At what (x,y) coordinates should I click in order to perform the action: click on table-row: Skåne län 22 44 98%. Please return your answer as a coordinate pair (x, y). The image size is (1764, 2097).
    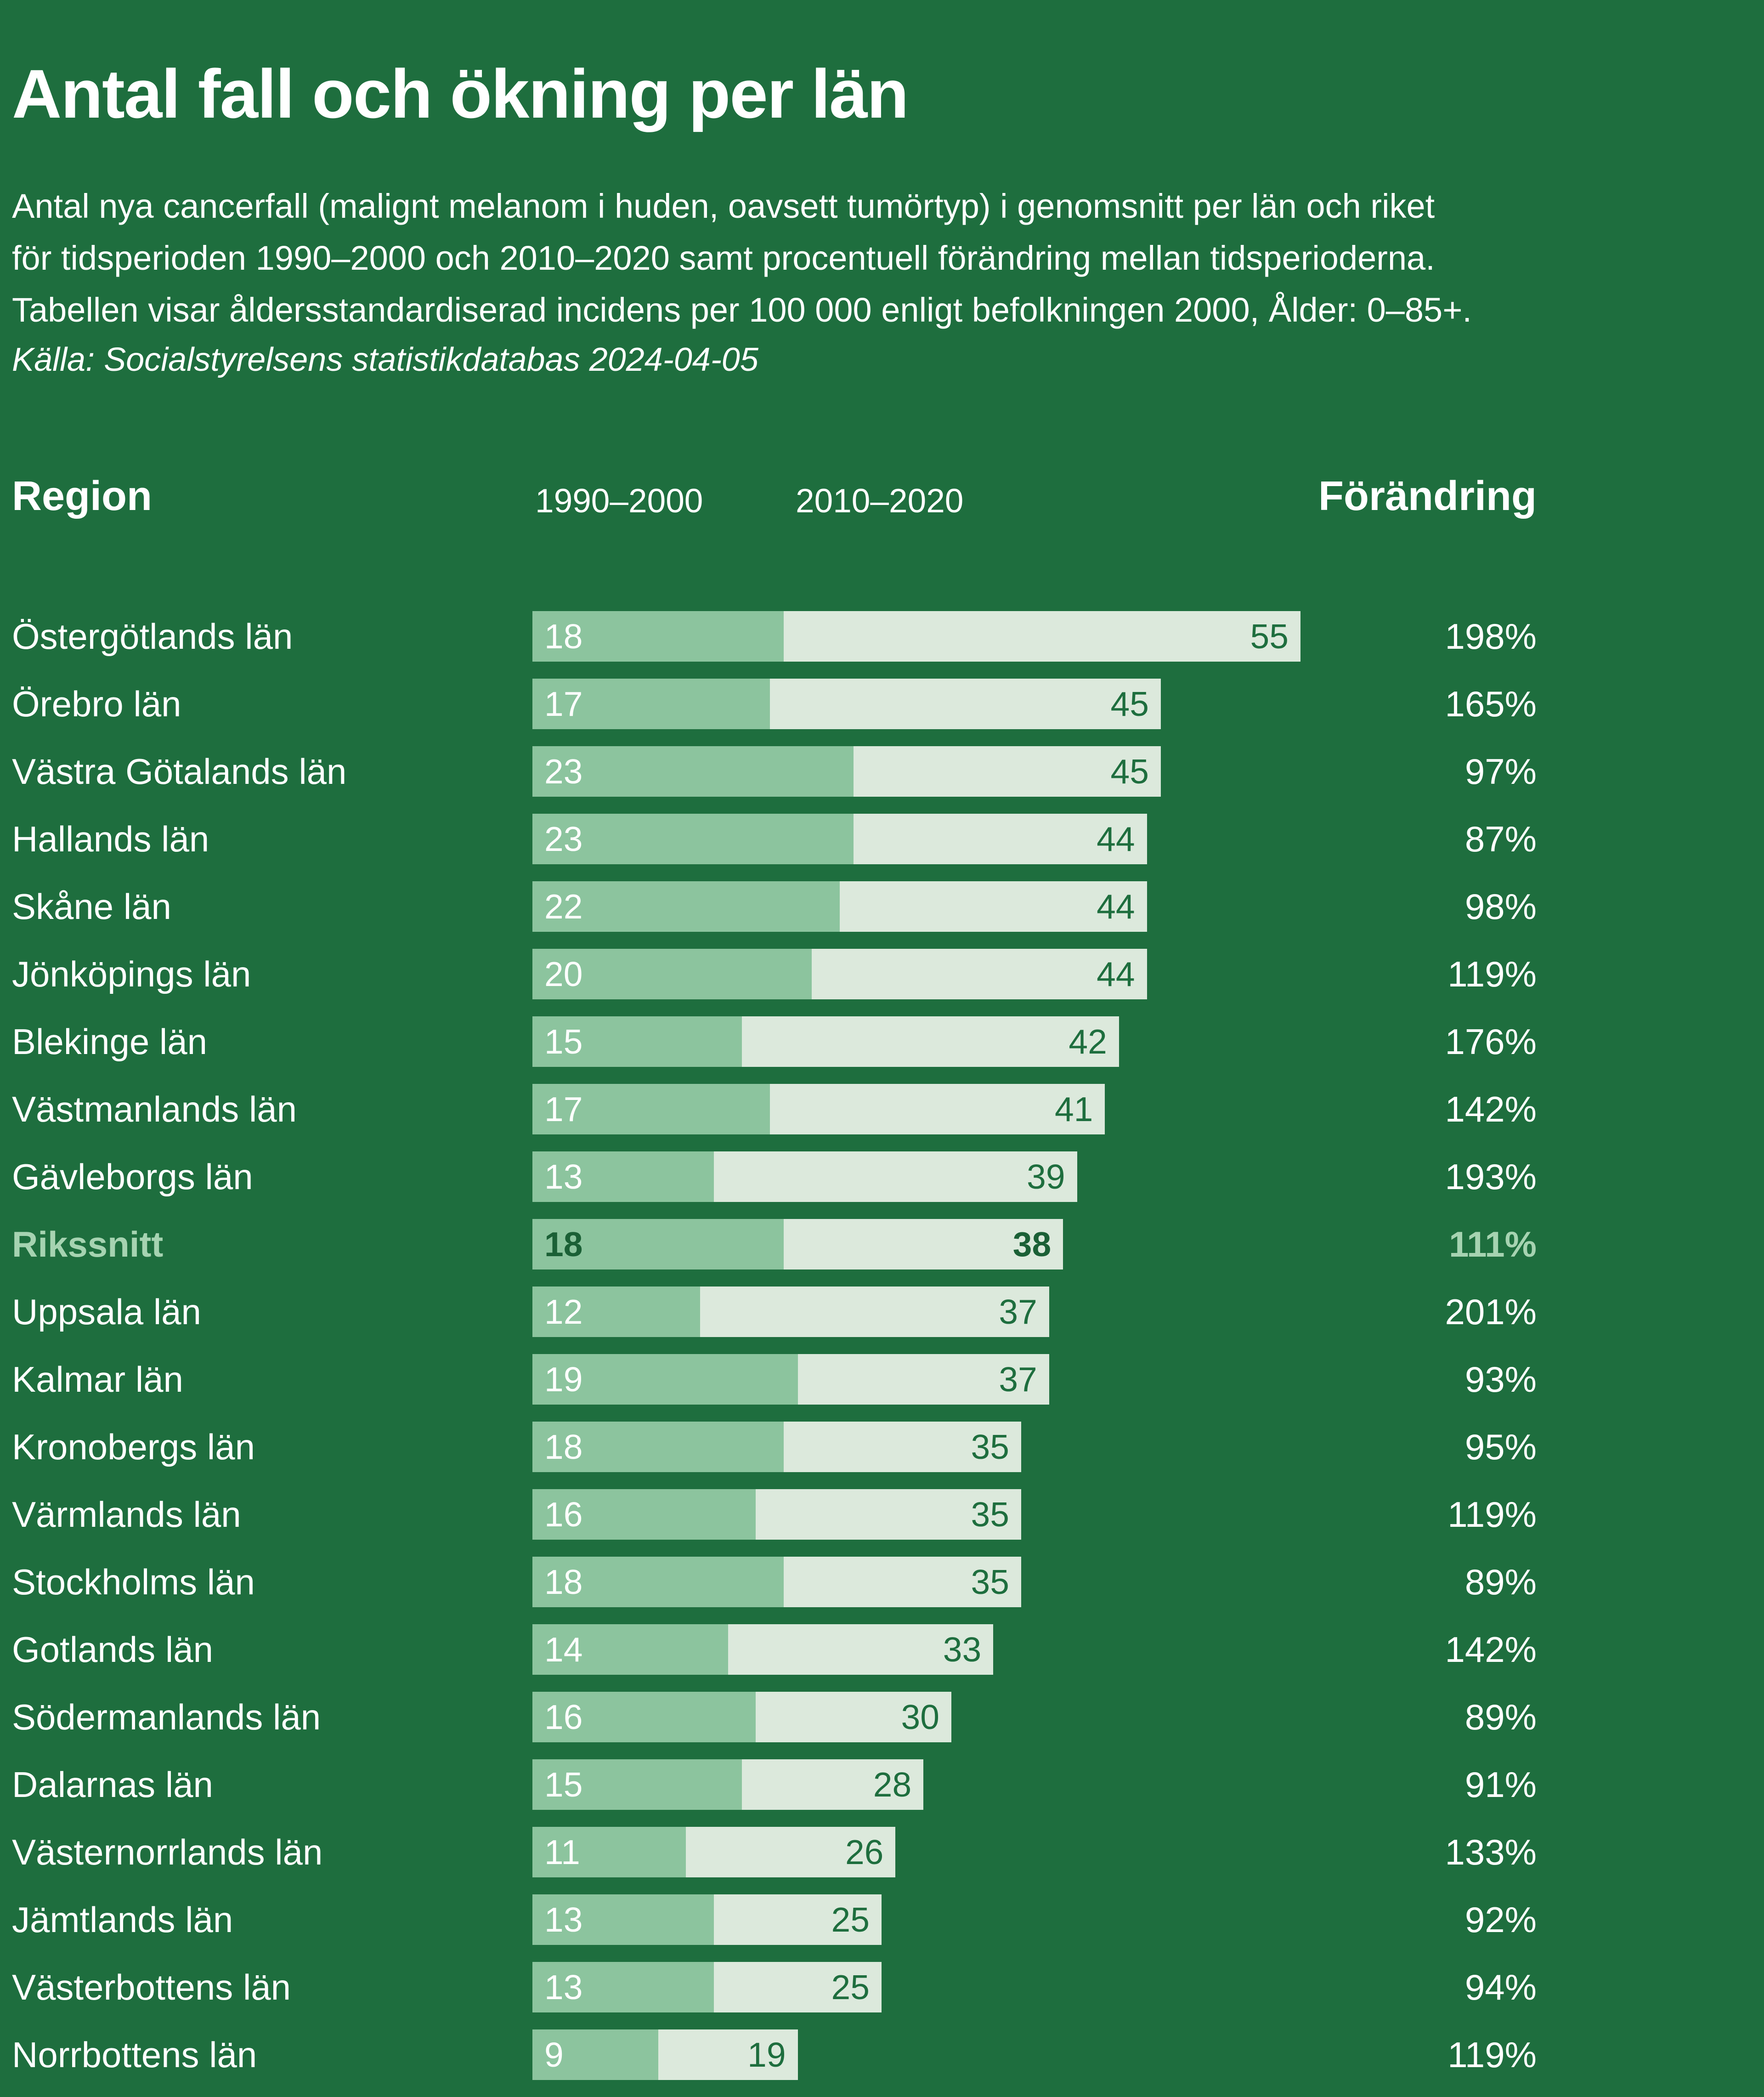
    Looking at the image, I should click on (882, 915).